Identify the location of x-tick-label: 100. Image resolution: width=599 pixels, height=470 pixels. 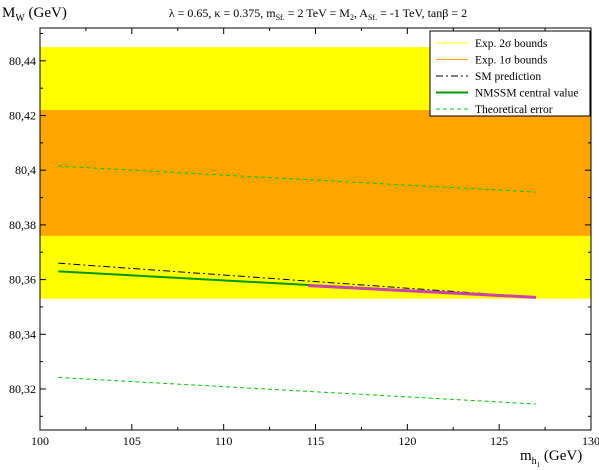
(40, 441).